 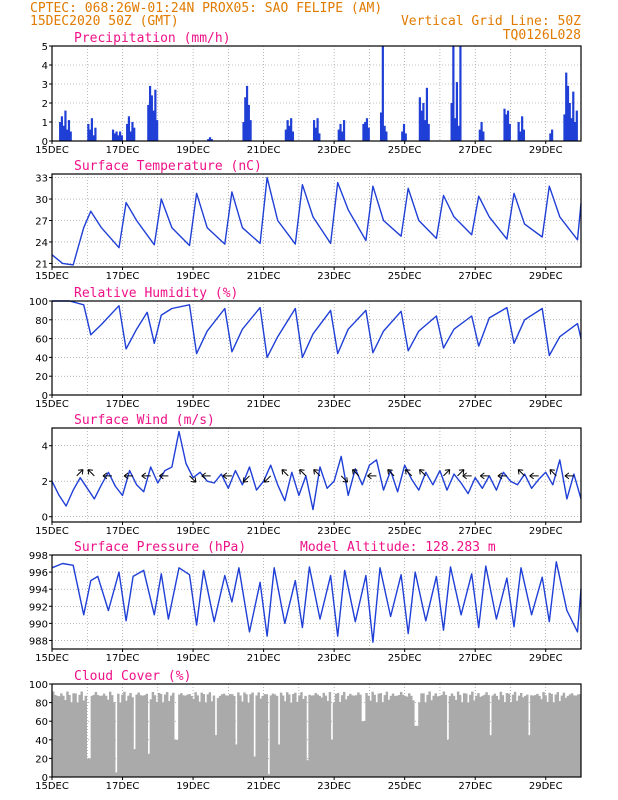 What do you see at coordinates (316, 220) in the screenshot?
I see `temperature-frame` at bounding box center [316, 220].